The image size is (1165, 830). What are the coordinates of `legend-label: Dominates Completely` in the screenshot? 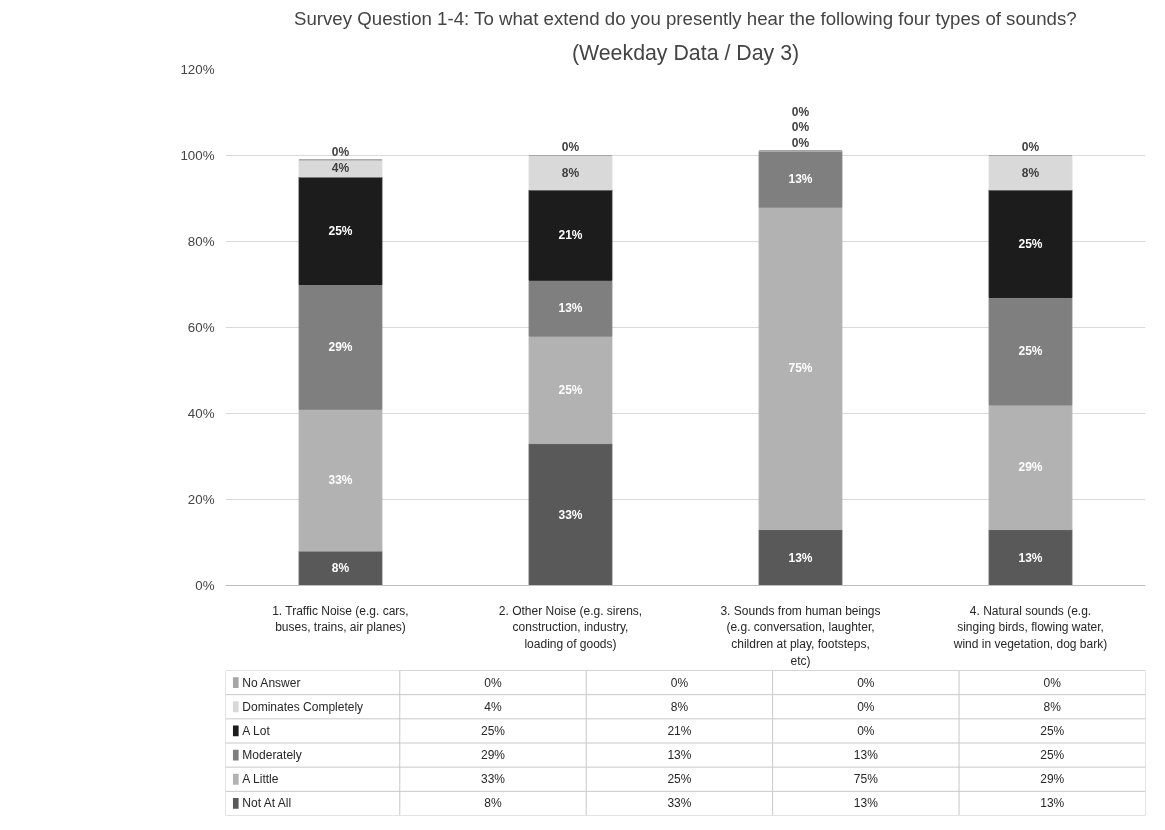 It's located at (303, 706).